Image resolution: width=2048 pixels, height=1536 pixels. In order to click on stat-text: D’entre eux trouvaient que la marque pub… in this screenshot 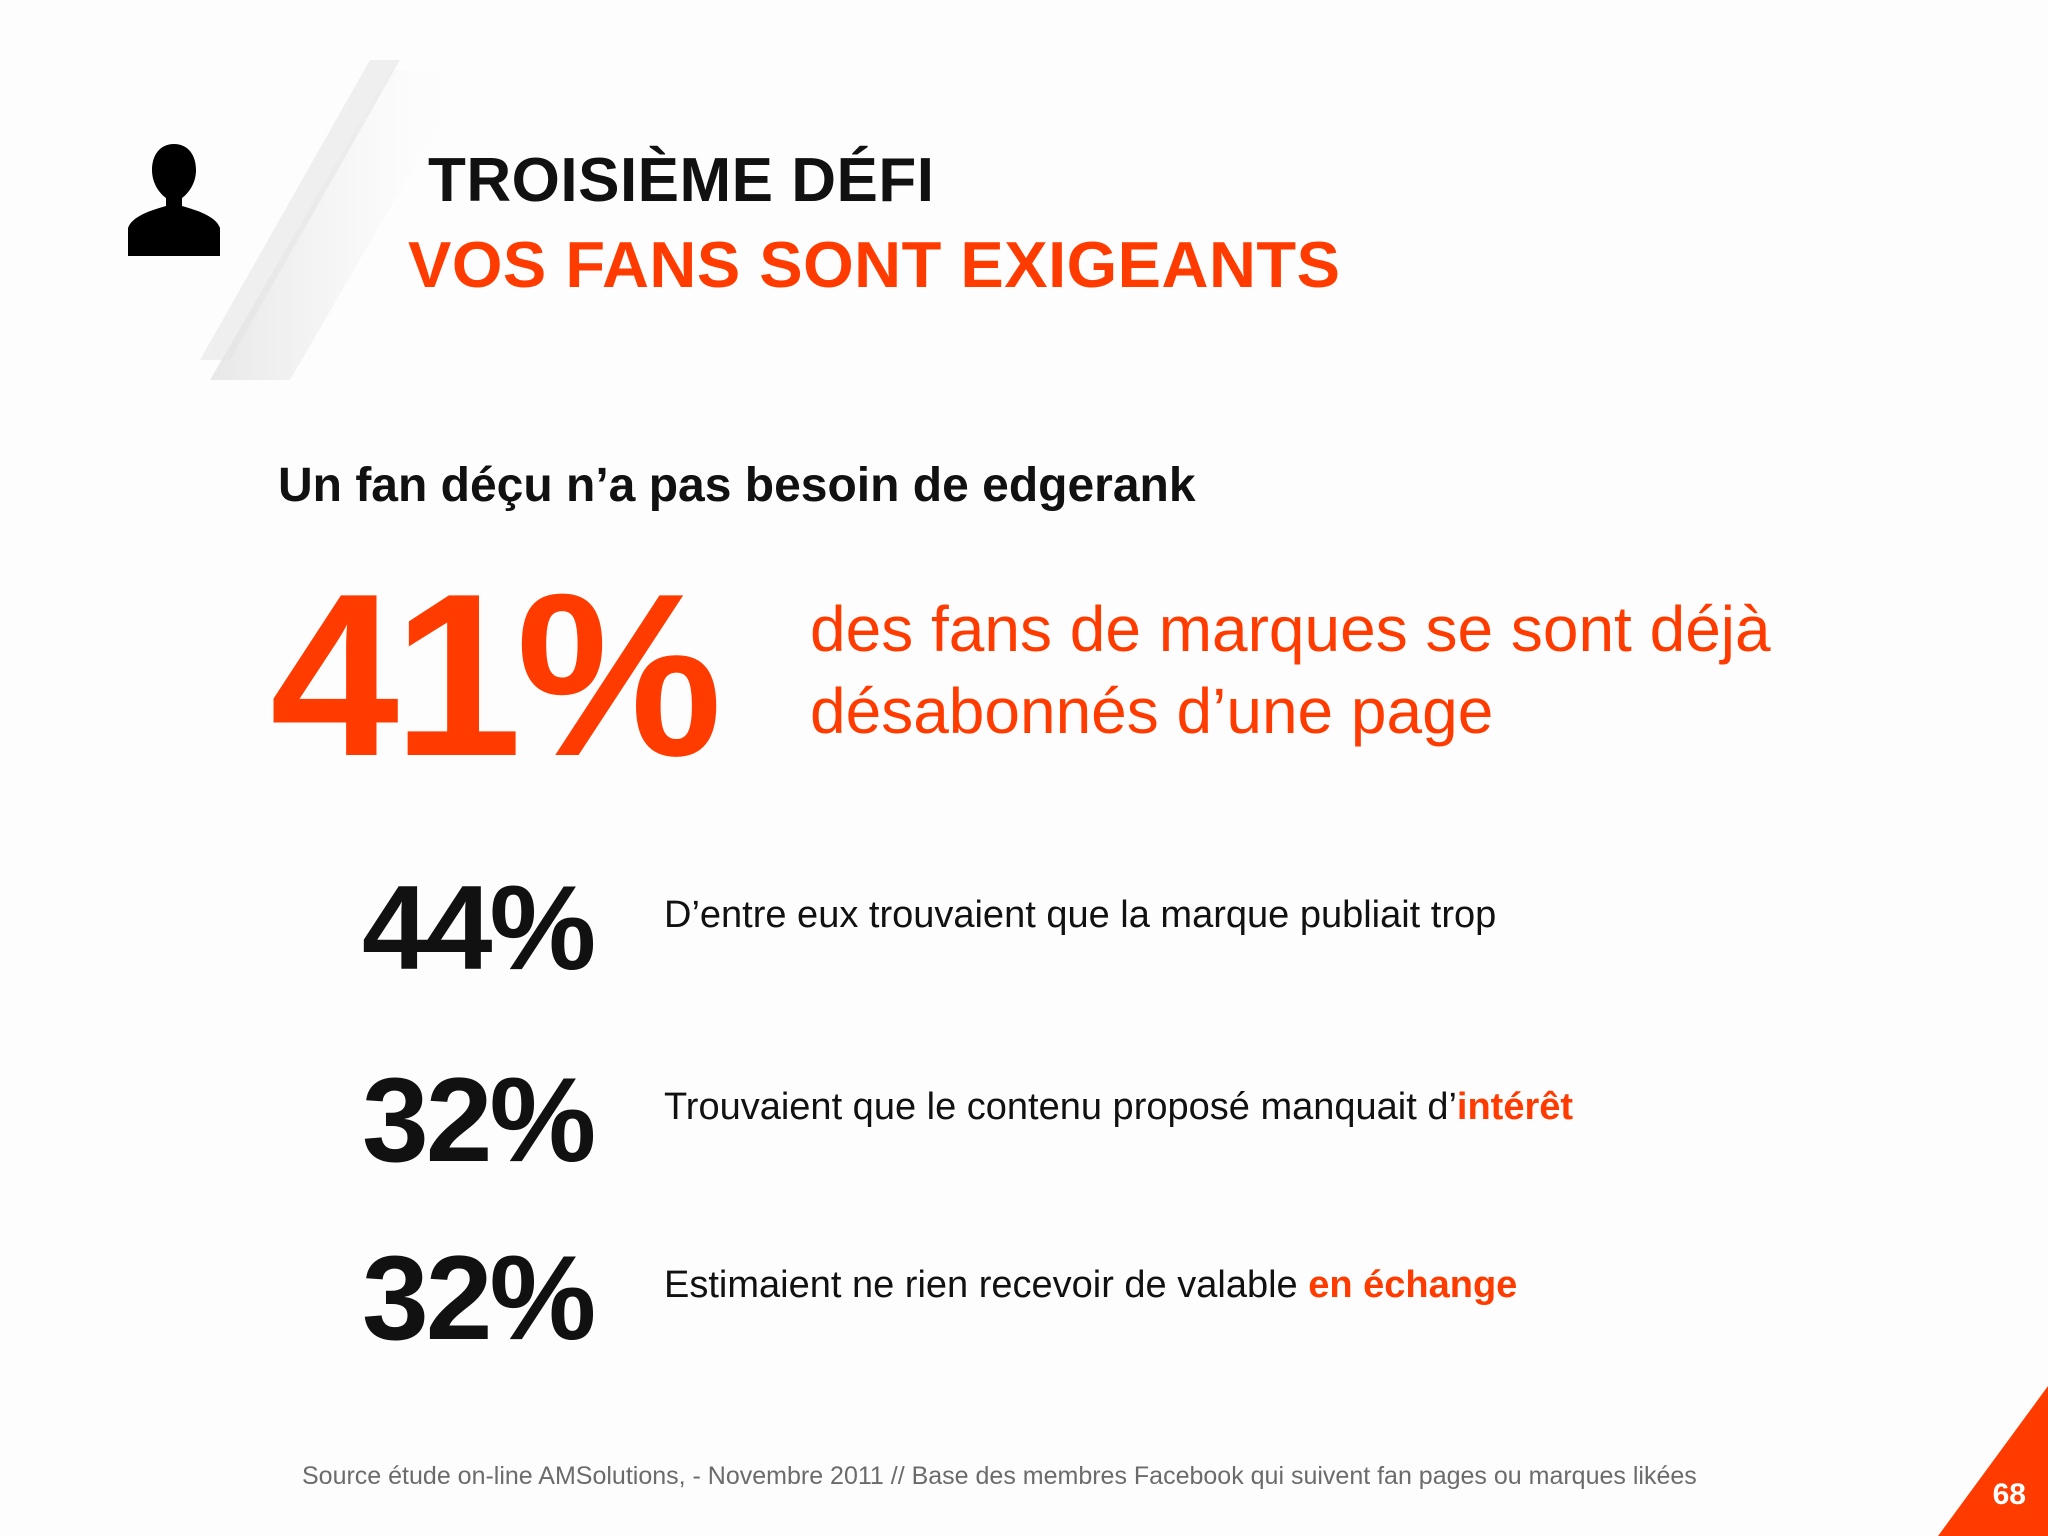, I will do `click(1080, 915)`.